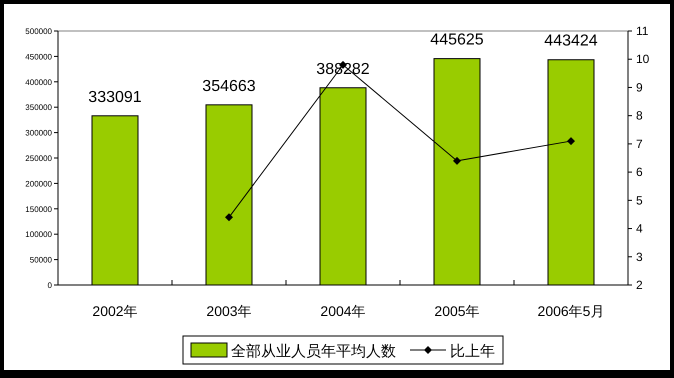 This screenshot has height=378, width=674. What do you see at coordinates (643, 59) in the screenshot?
I see `y2-tick-label: 10` at bounding box center [643, 59].